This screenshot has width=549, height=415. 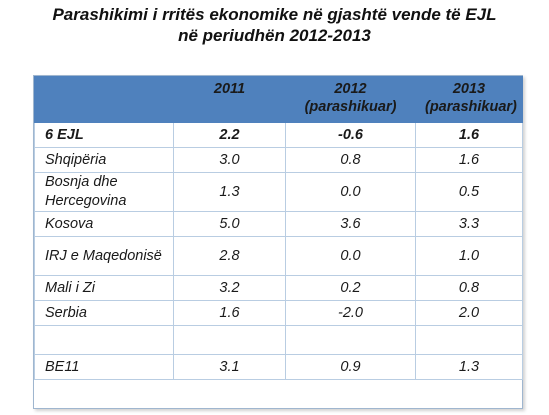 I want to click on header-2011: 2011, so click(x=229, y=99).